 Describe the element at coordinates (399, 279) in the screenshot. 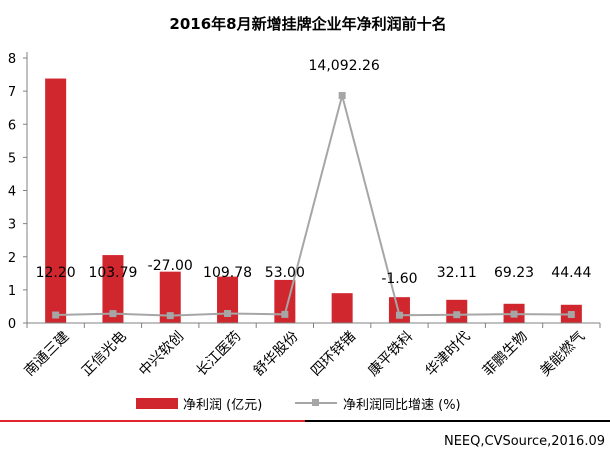

I see `growth-data-label: -1.60` at that location.